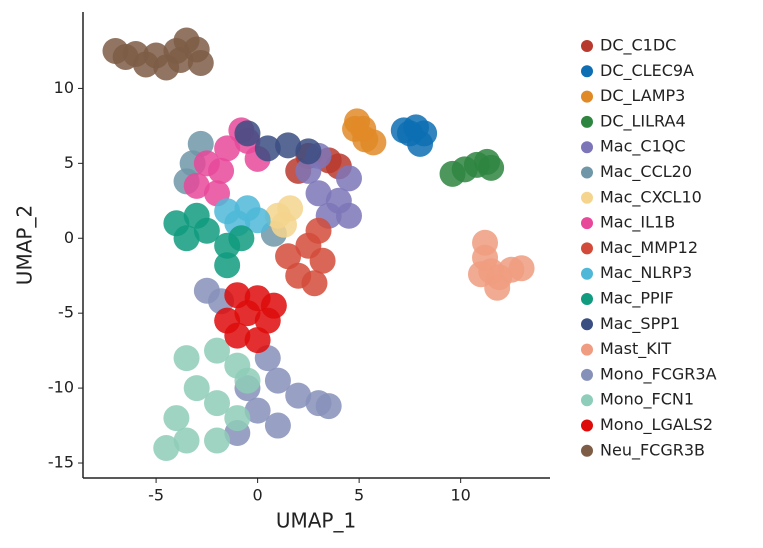 The height and width of the screenshot is (548, 763). Describe the element at coordinates (643, 147) in the screenshot. I see `legend-label: Mac_C1QC` at that location.